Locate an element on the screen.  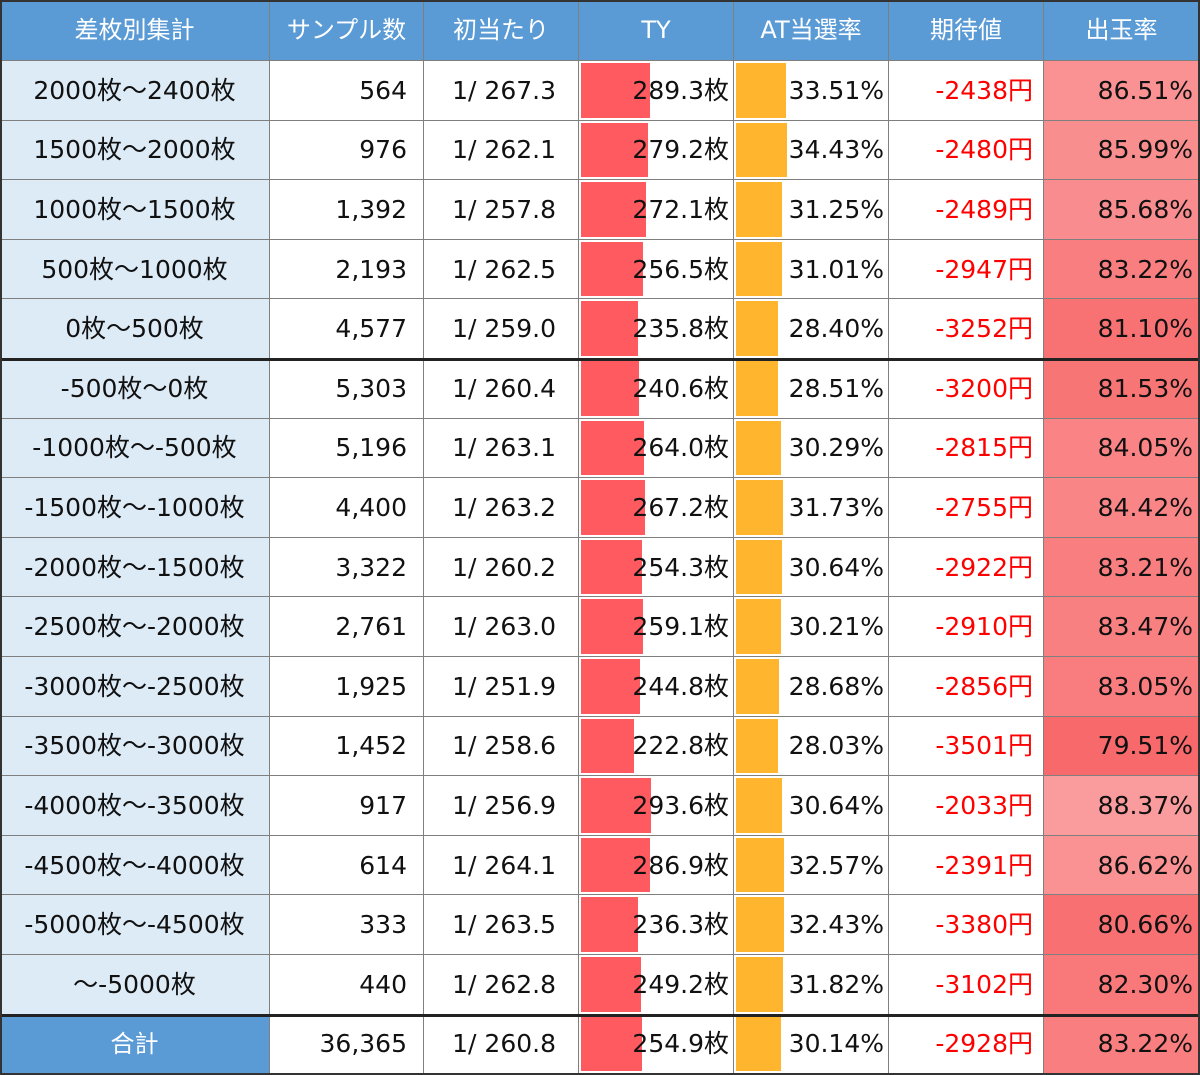
row-expected-value: -2947円 is located at coordinates (966, 269).